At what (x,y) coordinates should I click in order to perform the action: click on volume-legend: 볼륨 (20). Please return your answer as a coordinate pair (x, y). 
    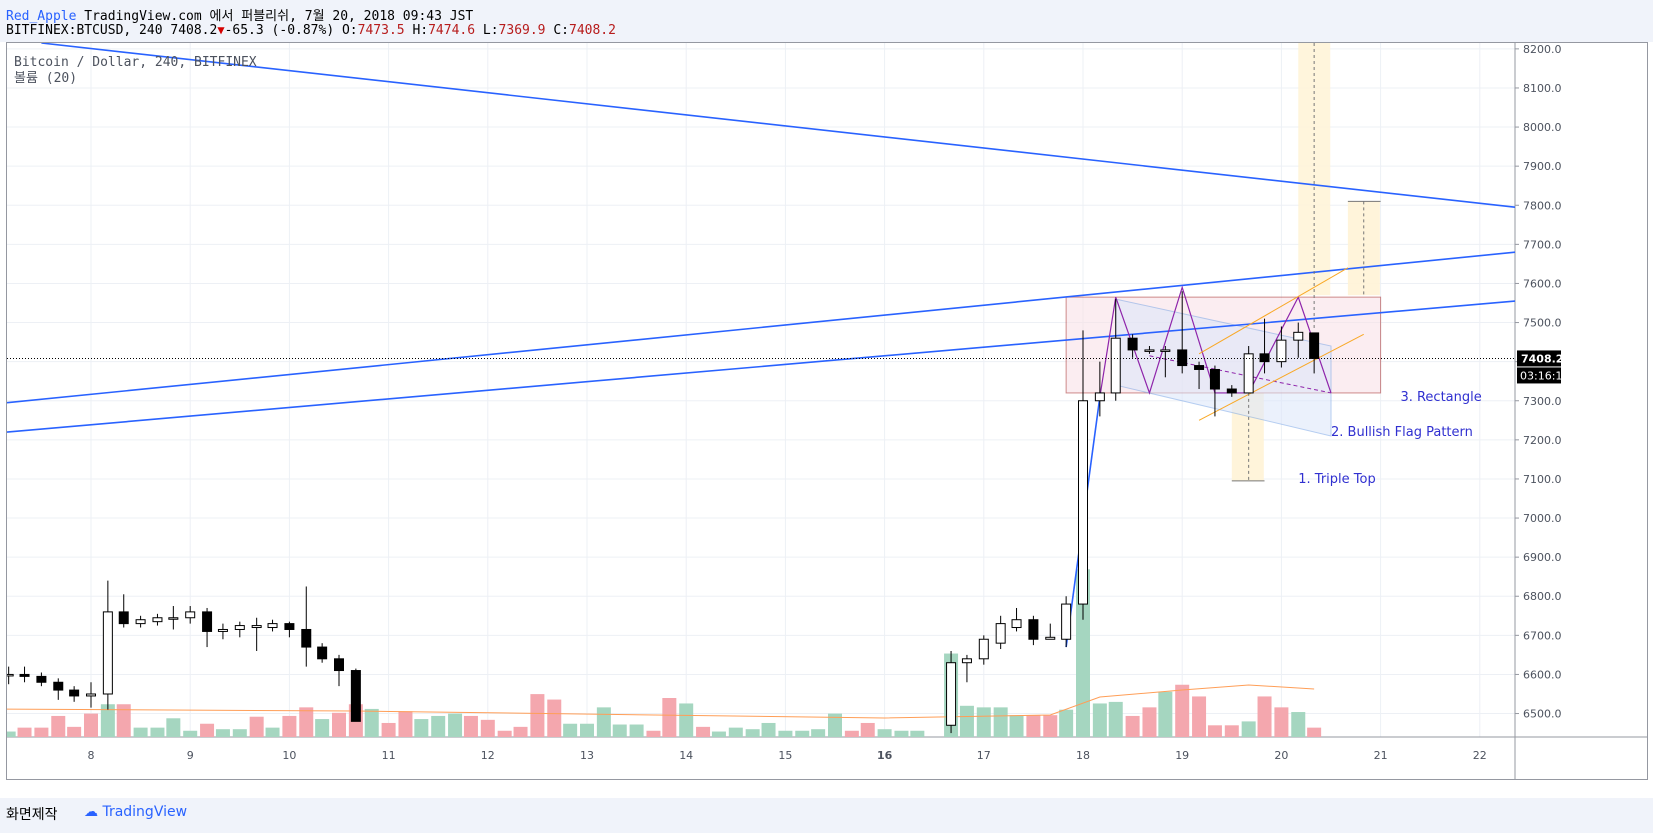
    Looking at the image, I should click on (46, 78).